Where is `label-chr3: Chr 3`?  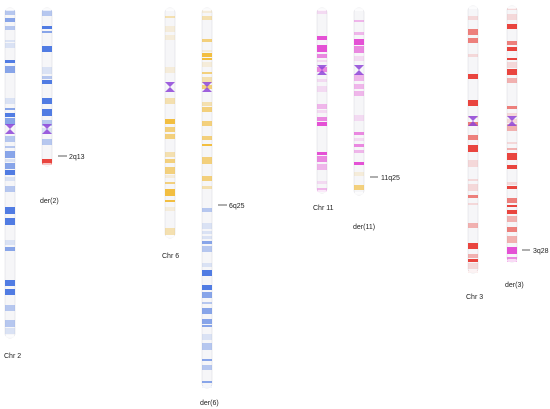
label-chr3: Chr 3 is located at coordinates (474, 297).